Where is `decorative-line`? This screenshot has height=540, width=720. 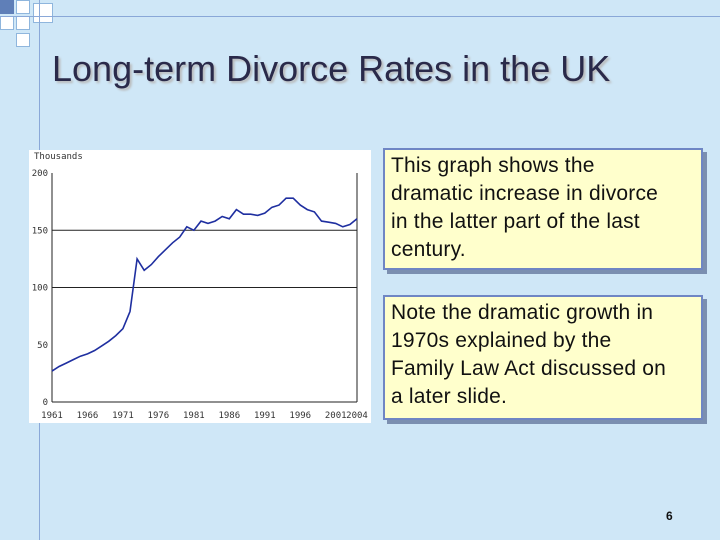
decorative-line is located at coordinates (360, 16).